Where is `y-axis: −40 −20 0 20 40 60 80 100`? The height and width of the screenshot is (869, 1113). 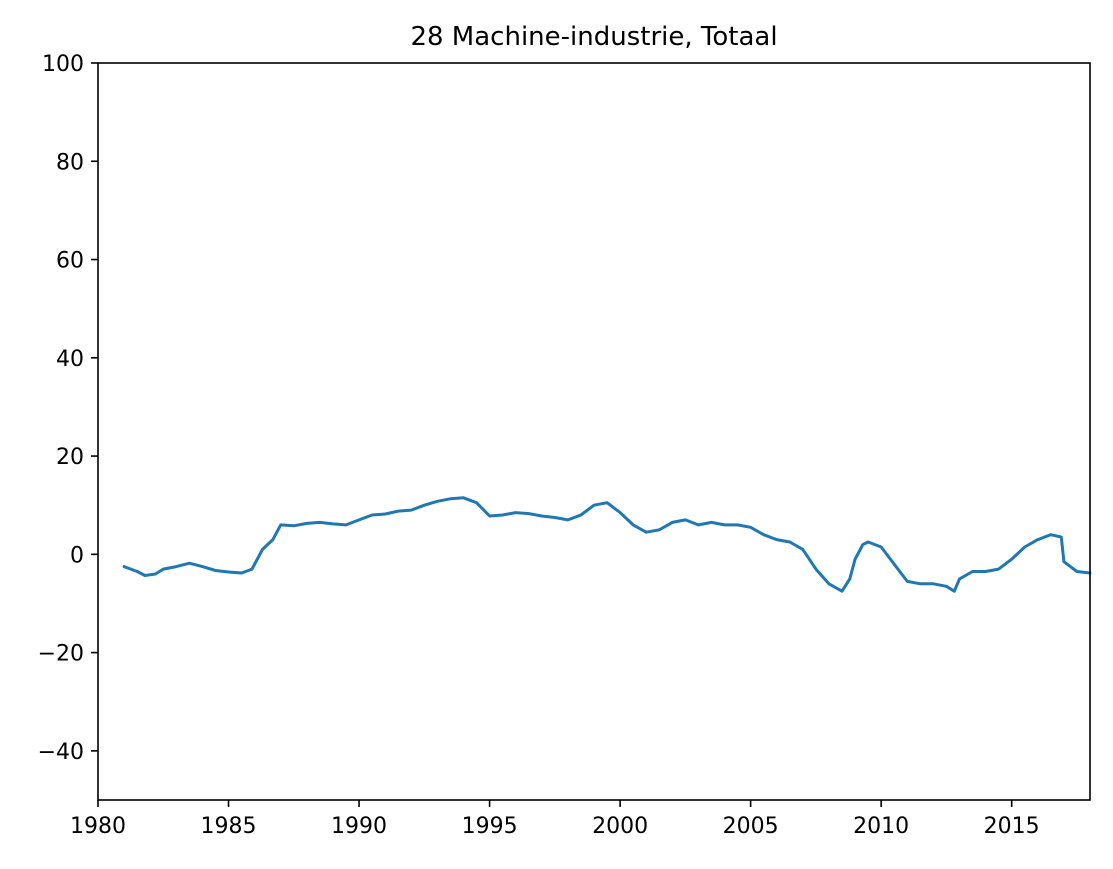 y-axis: −40 −20 0 20 40 60 80 100 is located at coordinates (68, 408).